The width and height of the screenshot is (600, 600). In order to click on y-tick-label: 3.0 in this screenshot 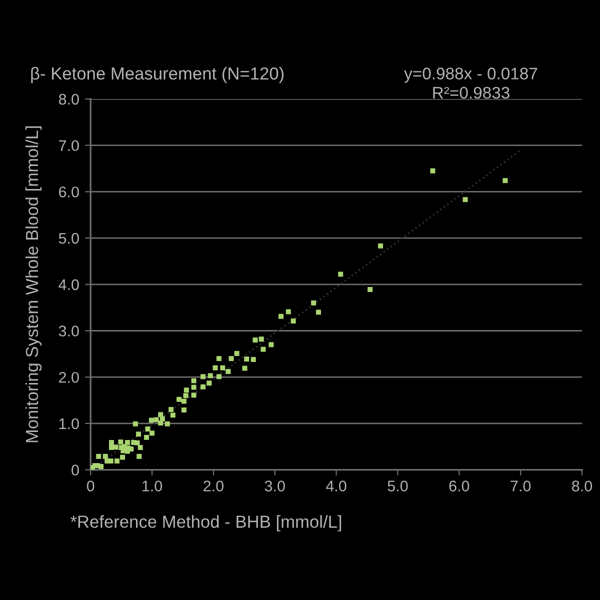, I will do `click(68, 331)`.